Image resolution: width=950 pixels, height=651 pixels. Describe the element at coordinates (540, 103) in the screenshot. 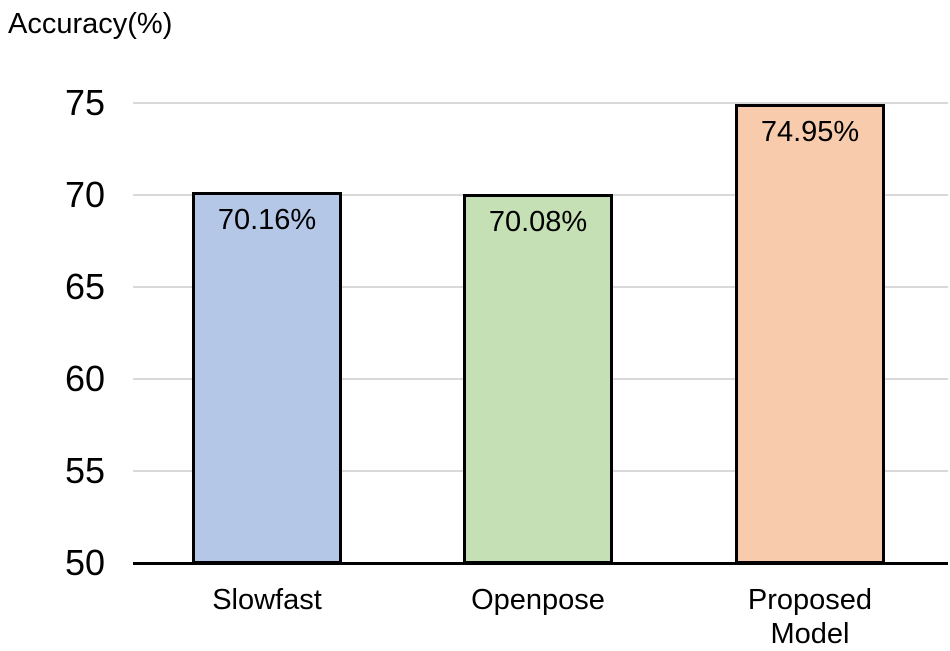

I see `gridline` at that location.